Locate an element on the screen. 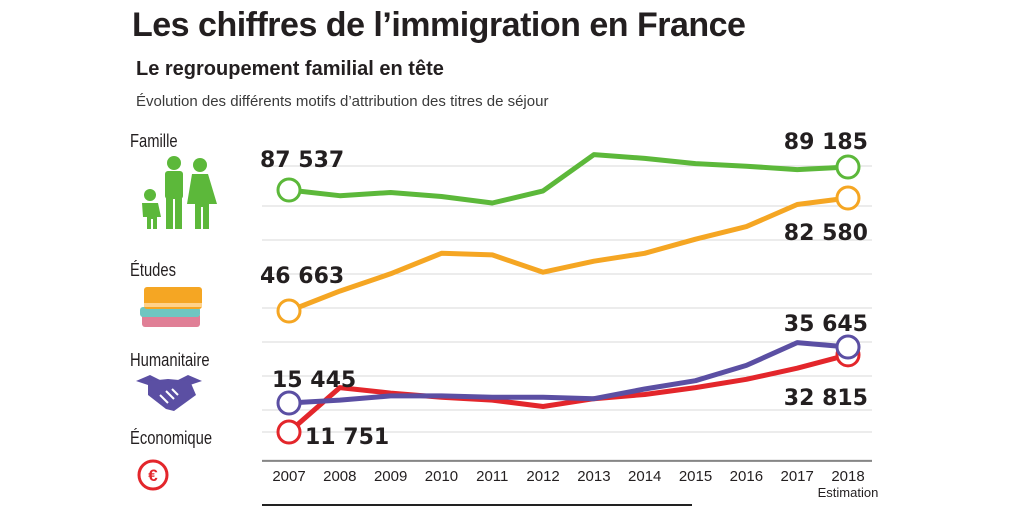 The width and height of the screenshot is (1024, 512). x-tick-label: 2016 is located at coordinates (746, 476).